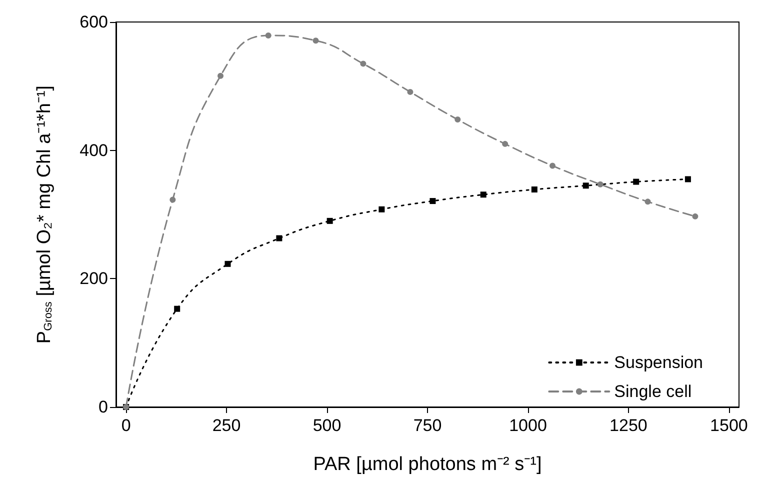 This screenshot has width=758, height=495. Describe the element at coordinates (729, 425) in the screenshot. I see `x-tick-label: 1500` at that location.